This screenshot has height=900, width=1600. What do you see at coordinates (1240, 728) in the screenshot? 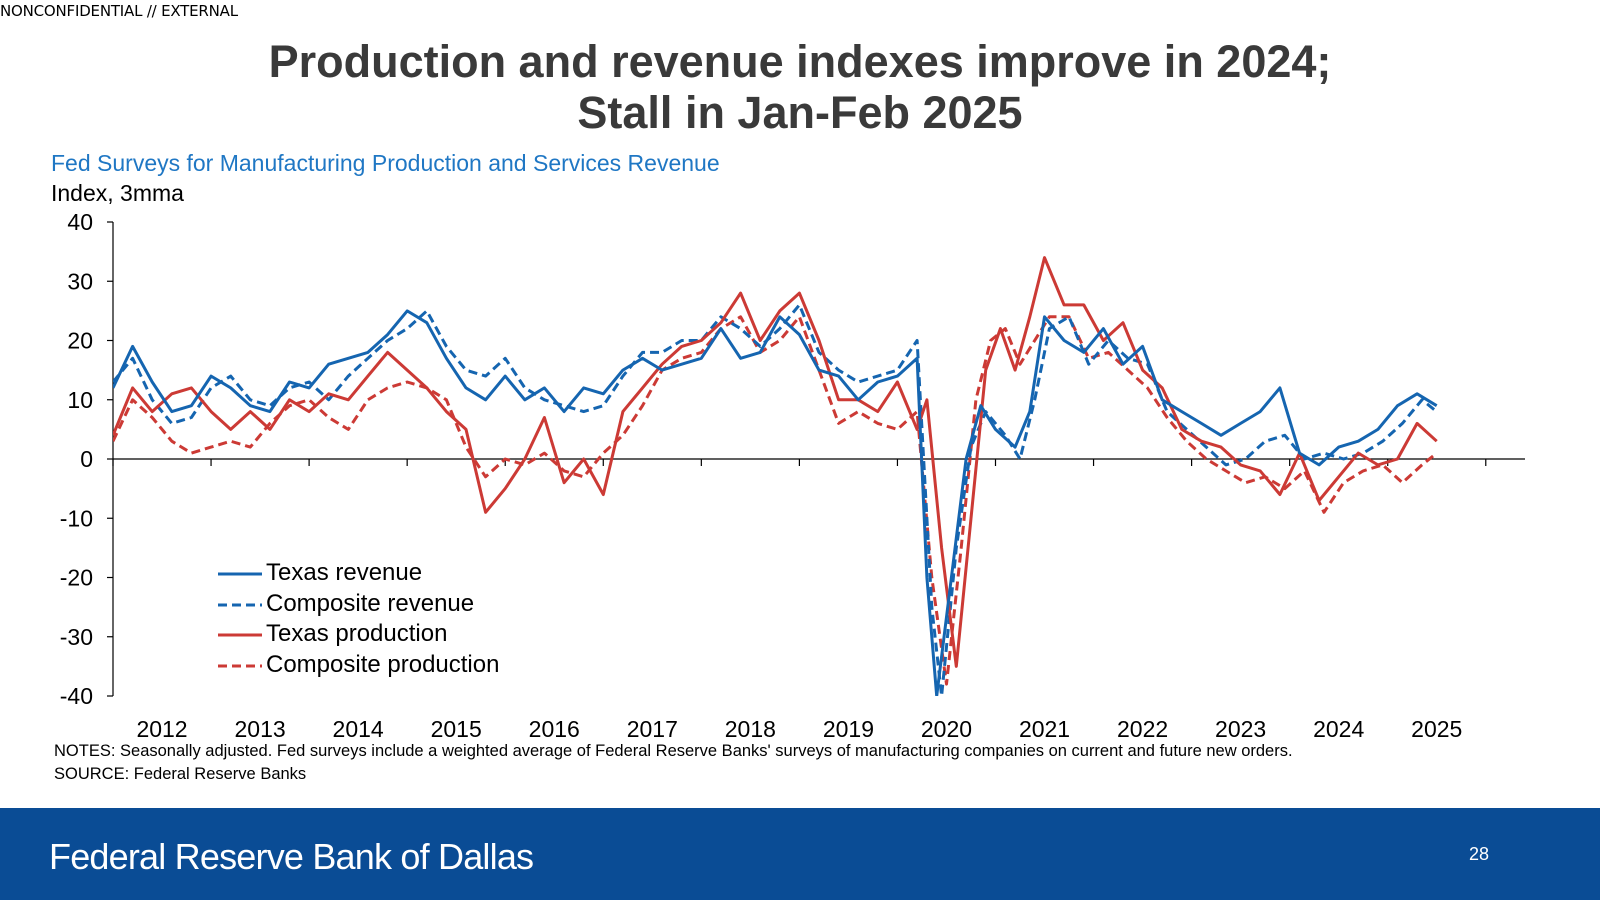
I see `x-tick-label: 2023` at bounding box center [1240, 728].